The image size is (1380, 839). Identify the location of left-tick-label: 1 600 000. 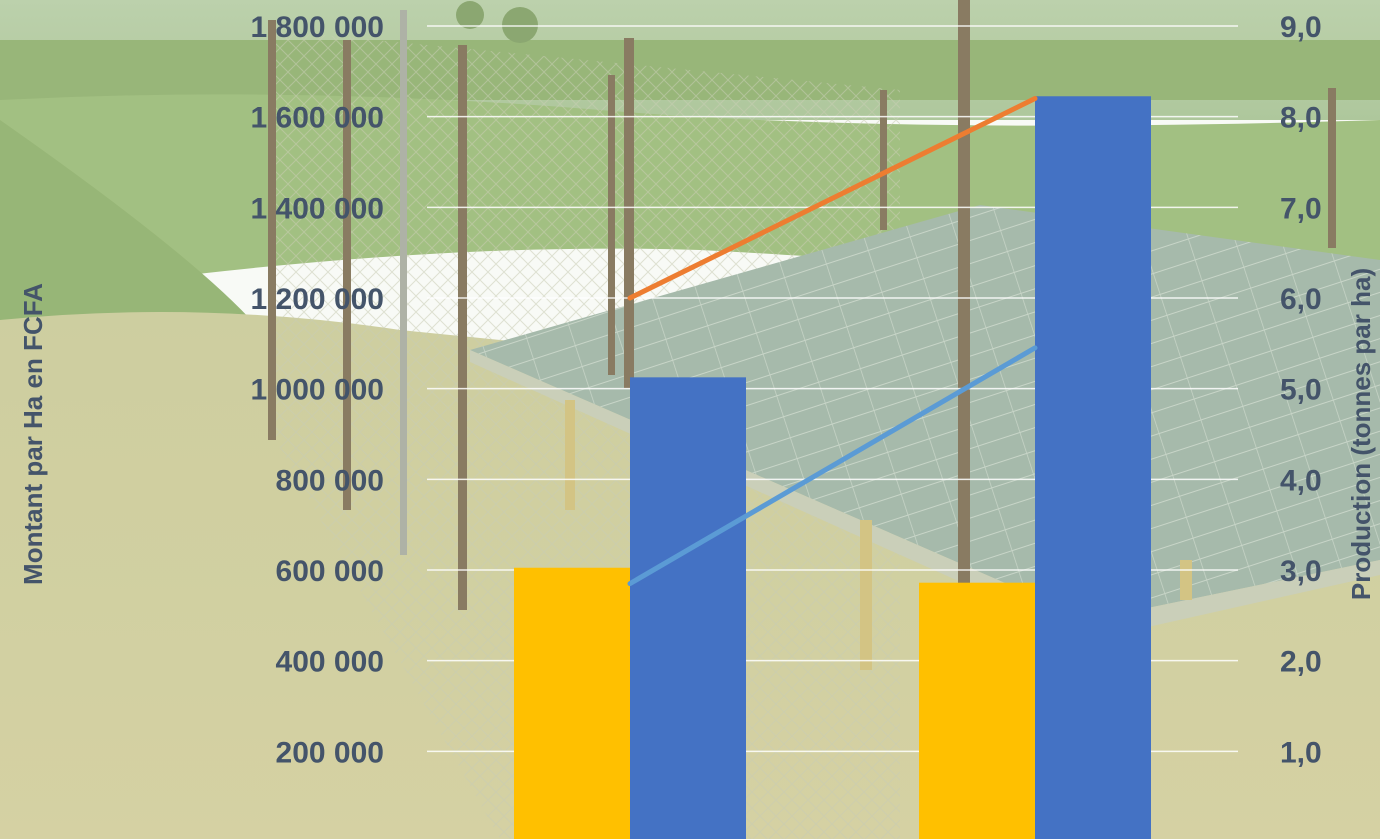
(317, 118).